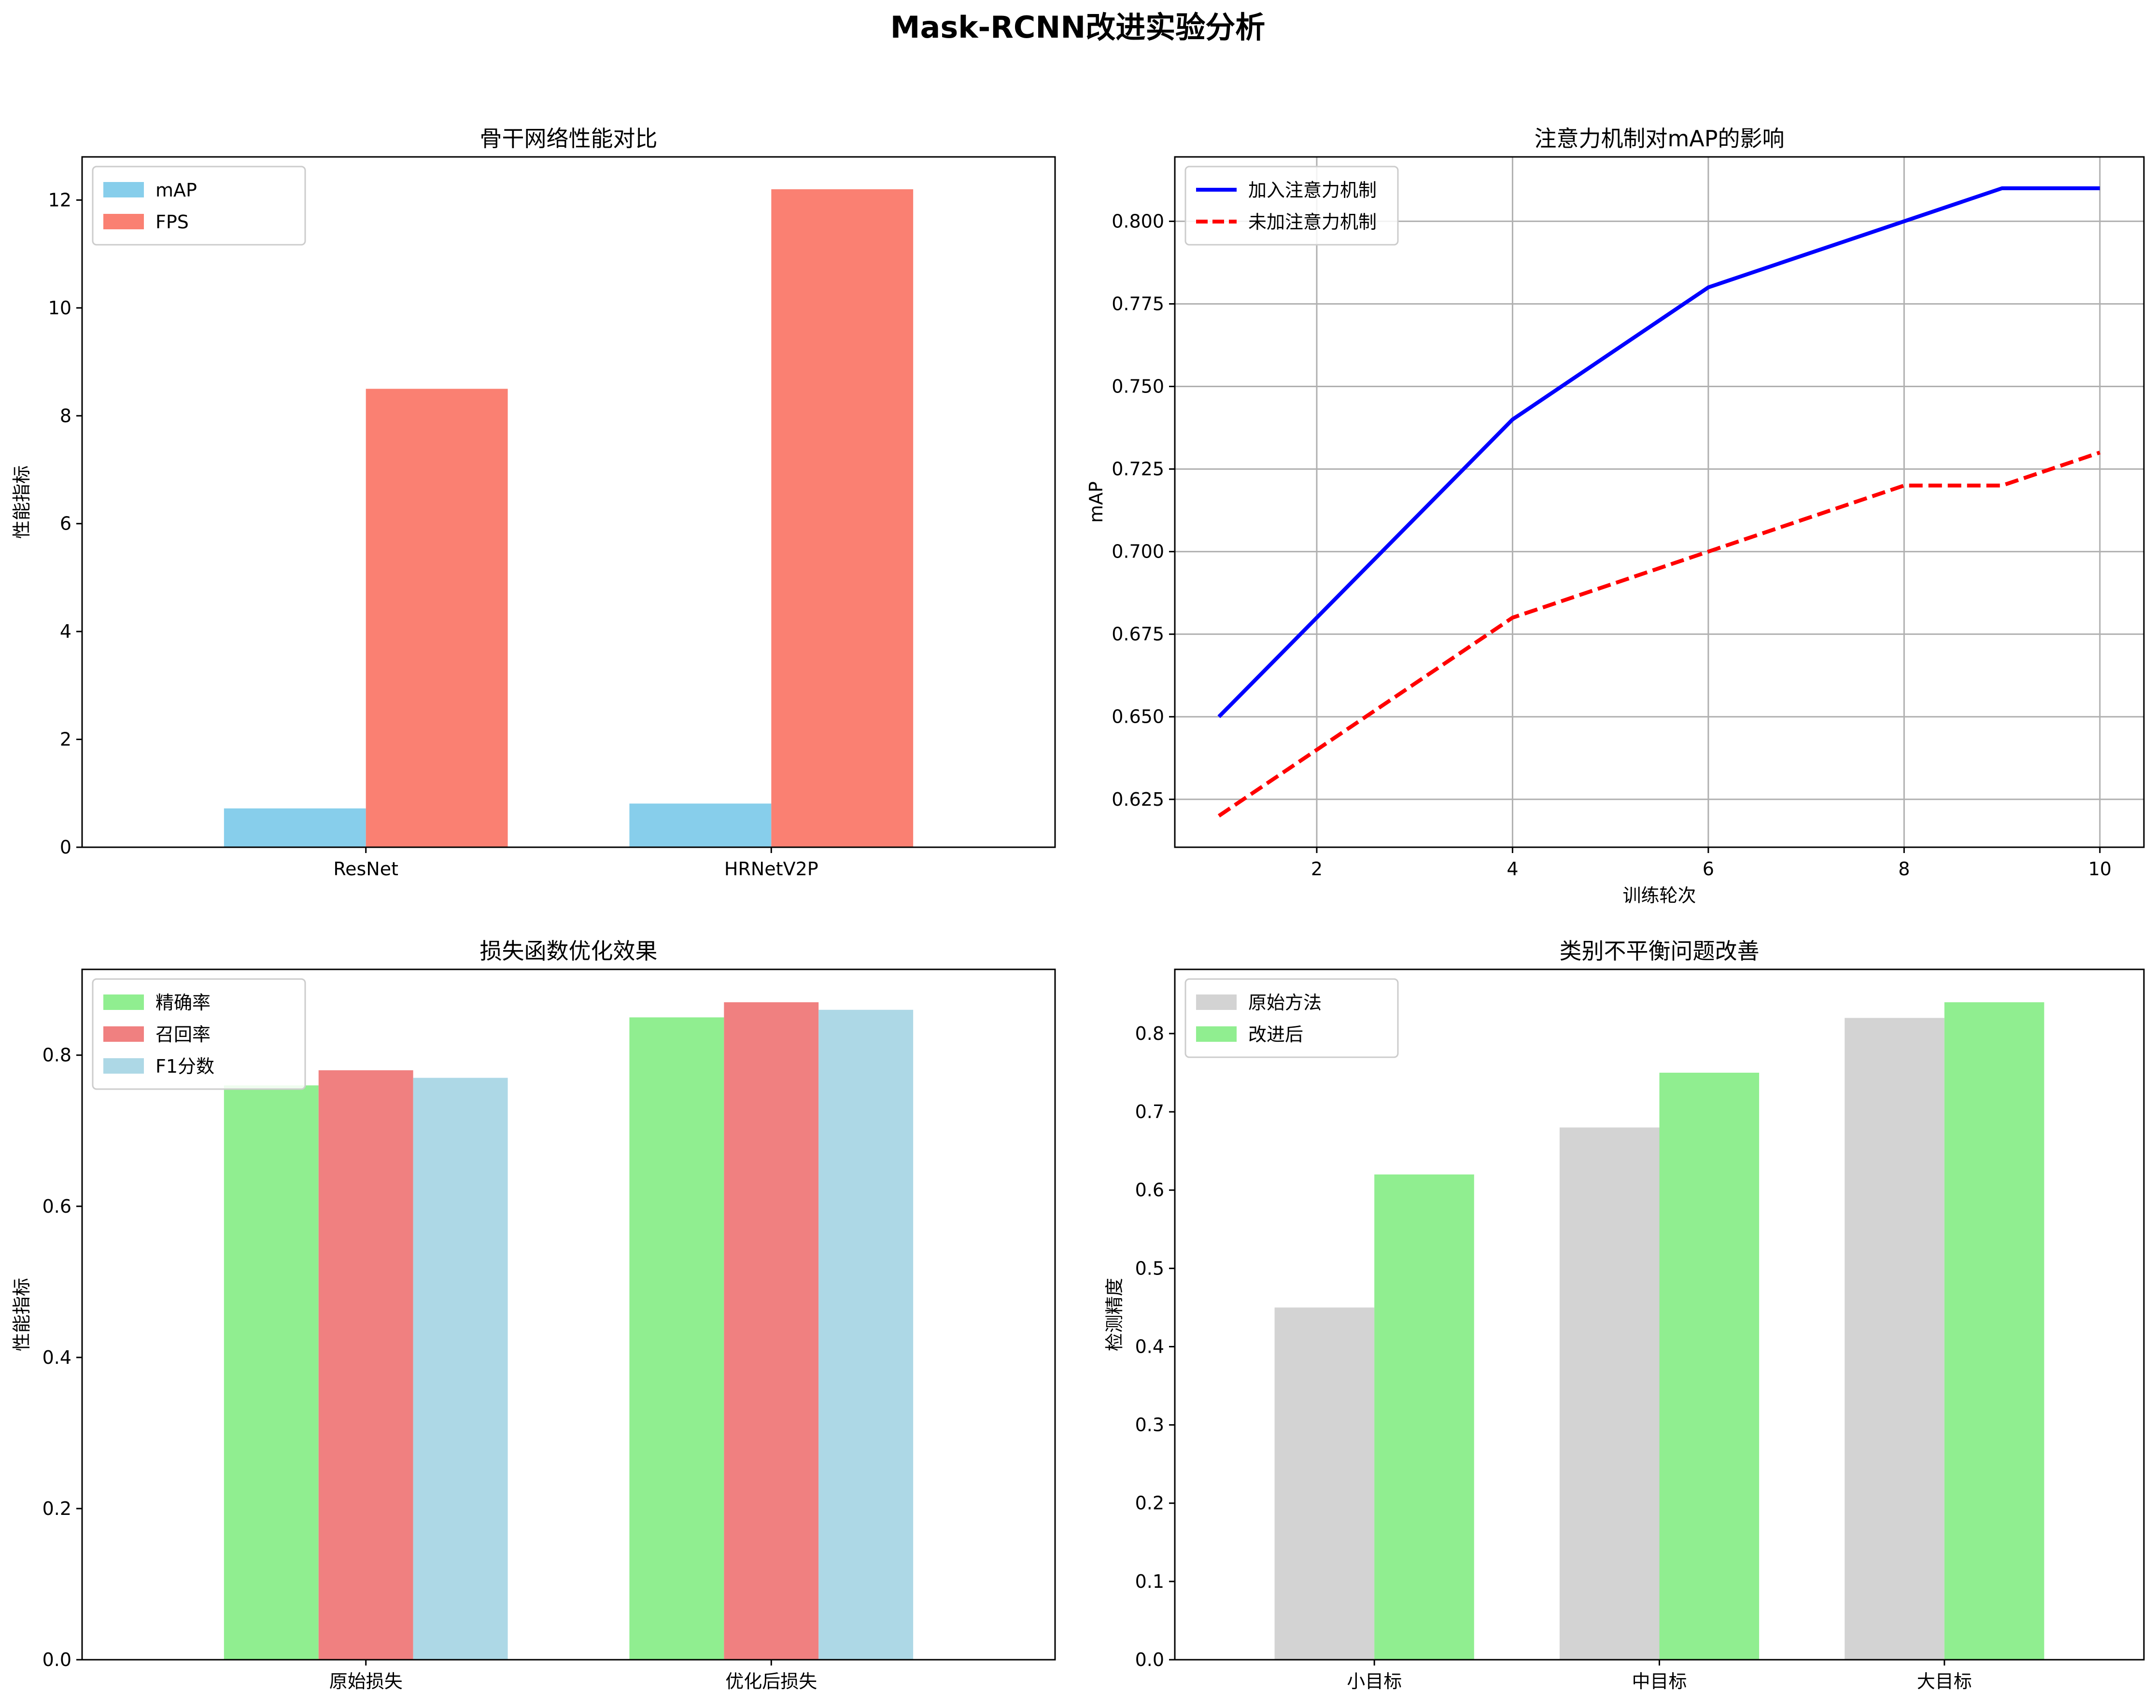 The image size is (2156, 1708). What do you see at coordinates (1374, 1682) in the screenshot?
I see `x-tick-label: 小目标` at bounding box center [1374, 1682].